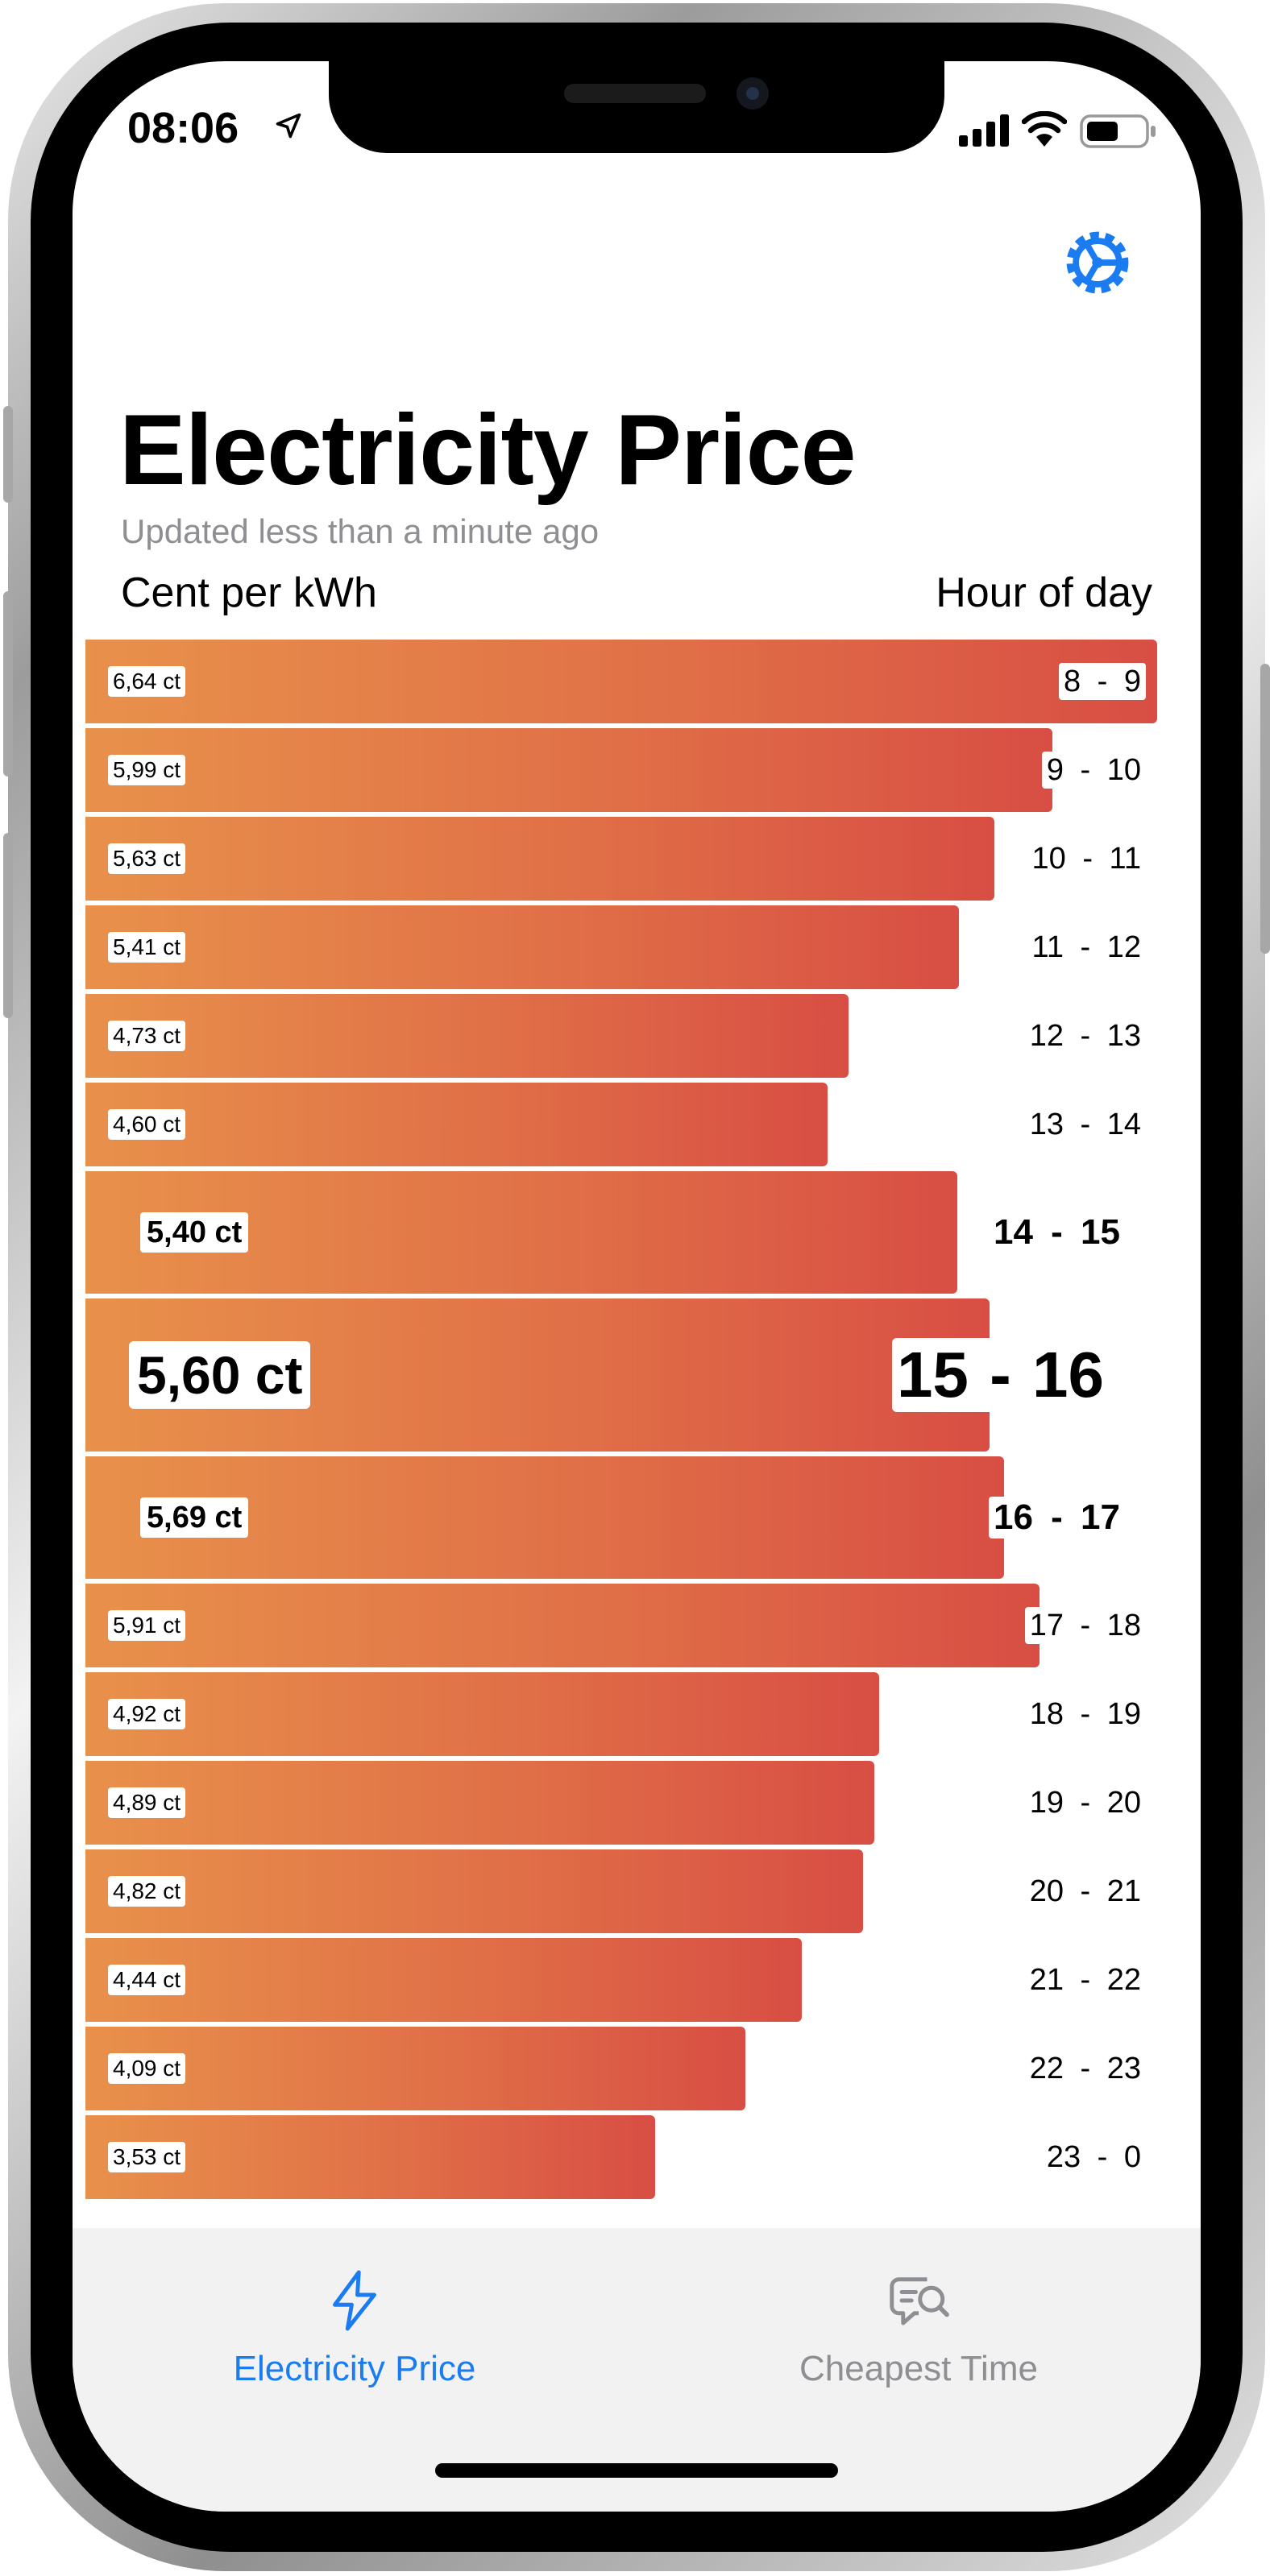  Describe the element at coordinates (1085, 2068) in the screenshot. I see `hour-label: 22 - 23` at that location.